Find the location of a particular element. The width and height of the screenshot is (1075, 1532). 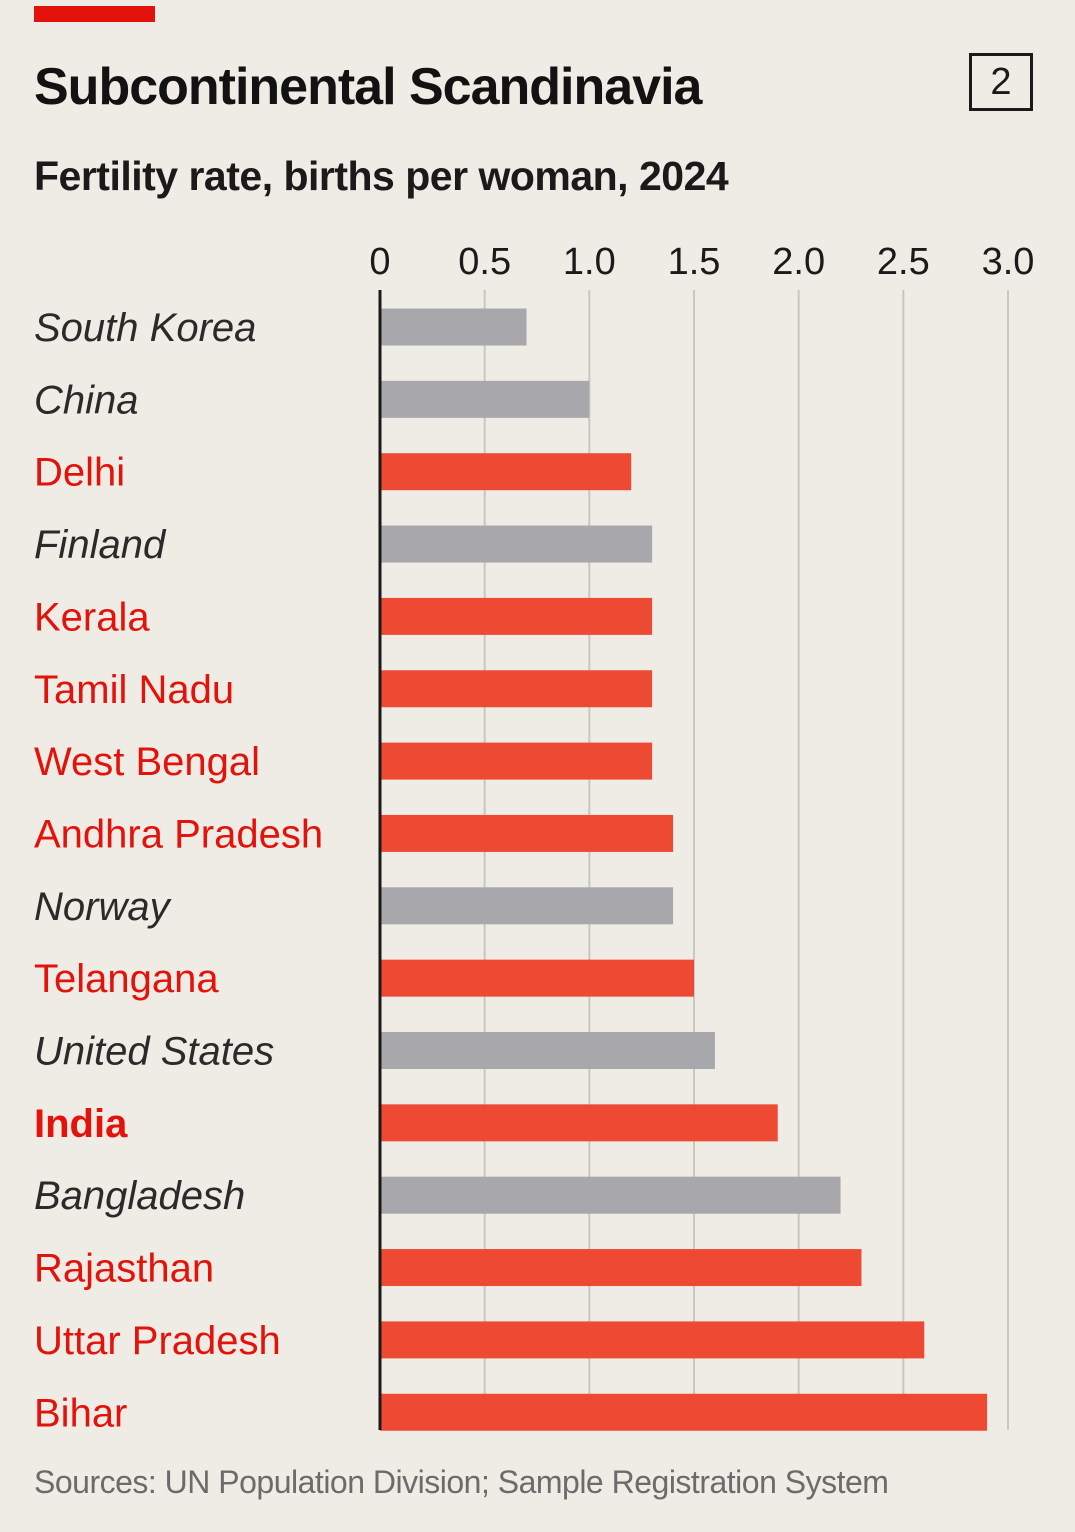

category-label: West Bengal is located at coordinates (147, 762).